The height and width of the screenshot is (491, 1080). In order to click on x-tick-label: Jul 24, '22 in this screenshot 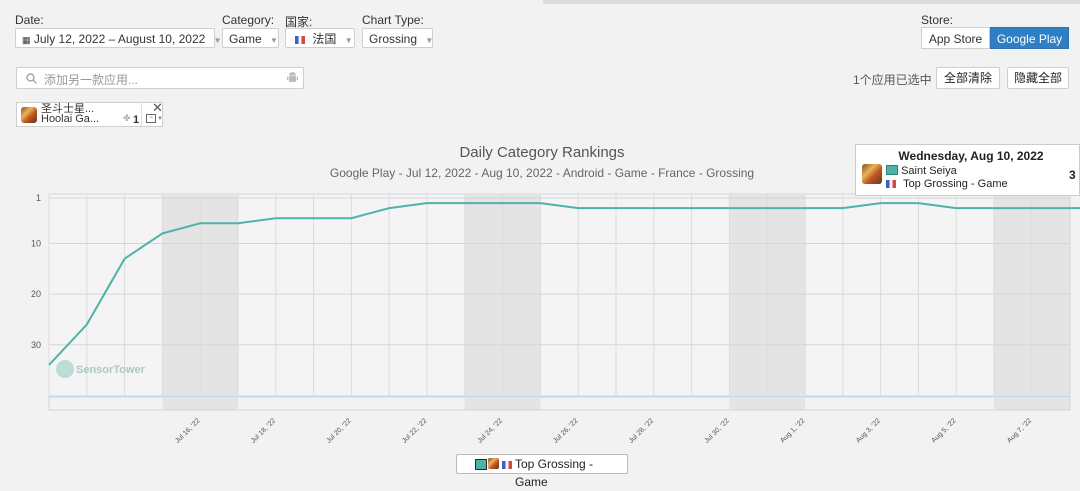, I will do `click(490, 430)`.